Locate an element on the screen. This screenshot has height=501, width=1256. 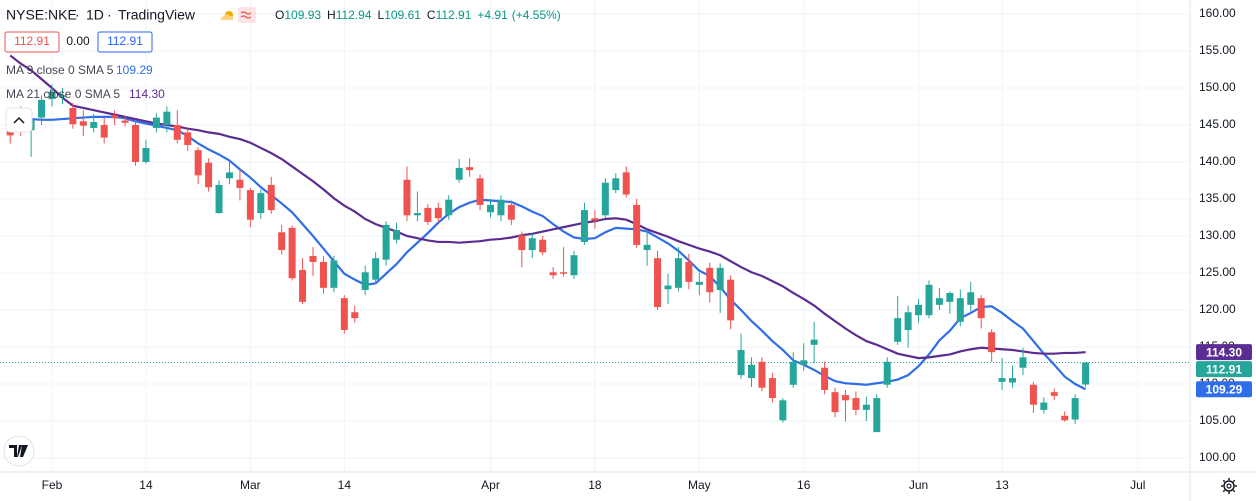
interval: 1D is located at coordinates (95, 15).